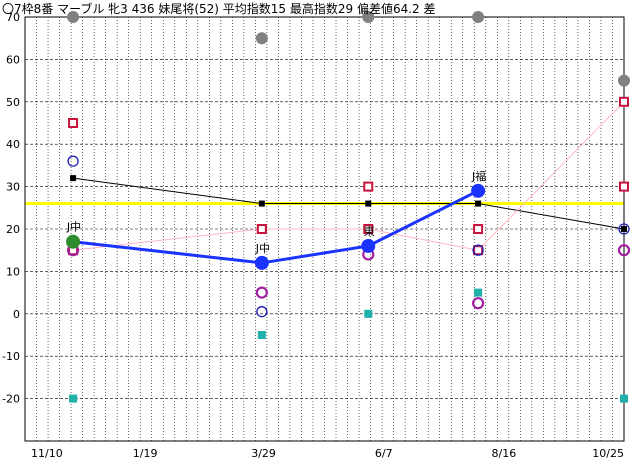 Image resolution: width=632 pixels, height=460 pixels. What do you see at coordinates (13, 144) in the screenshot?
I see `y-tick-label: 40` at bounding box center [13, 144].